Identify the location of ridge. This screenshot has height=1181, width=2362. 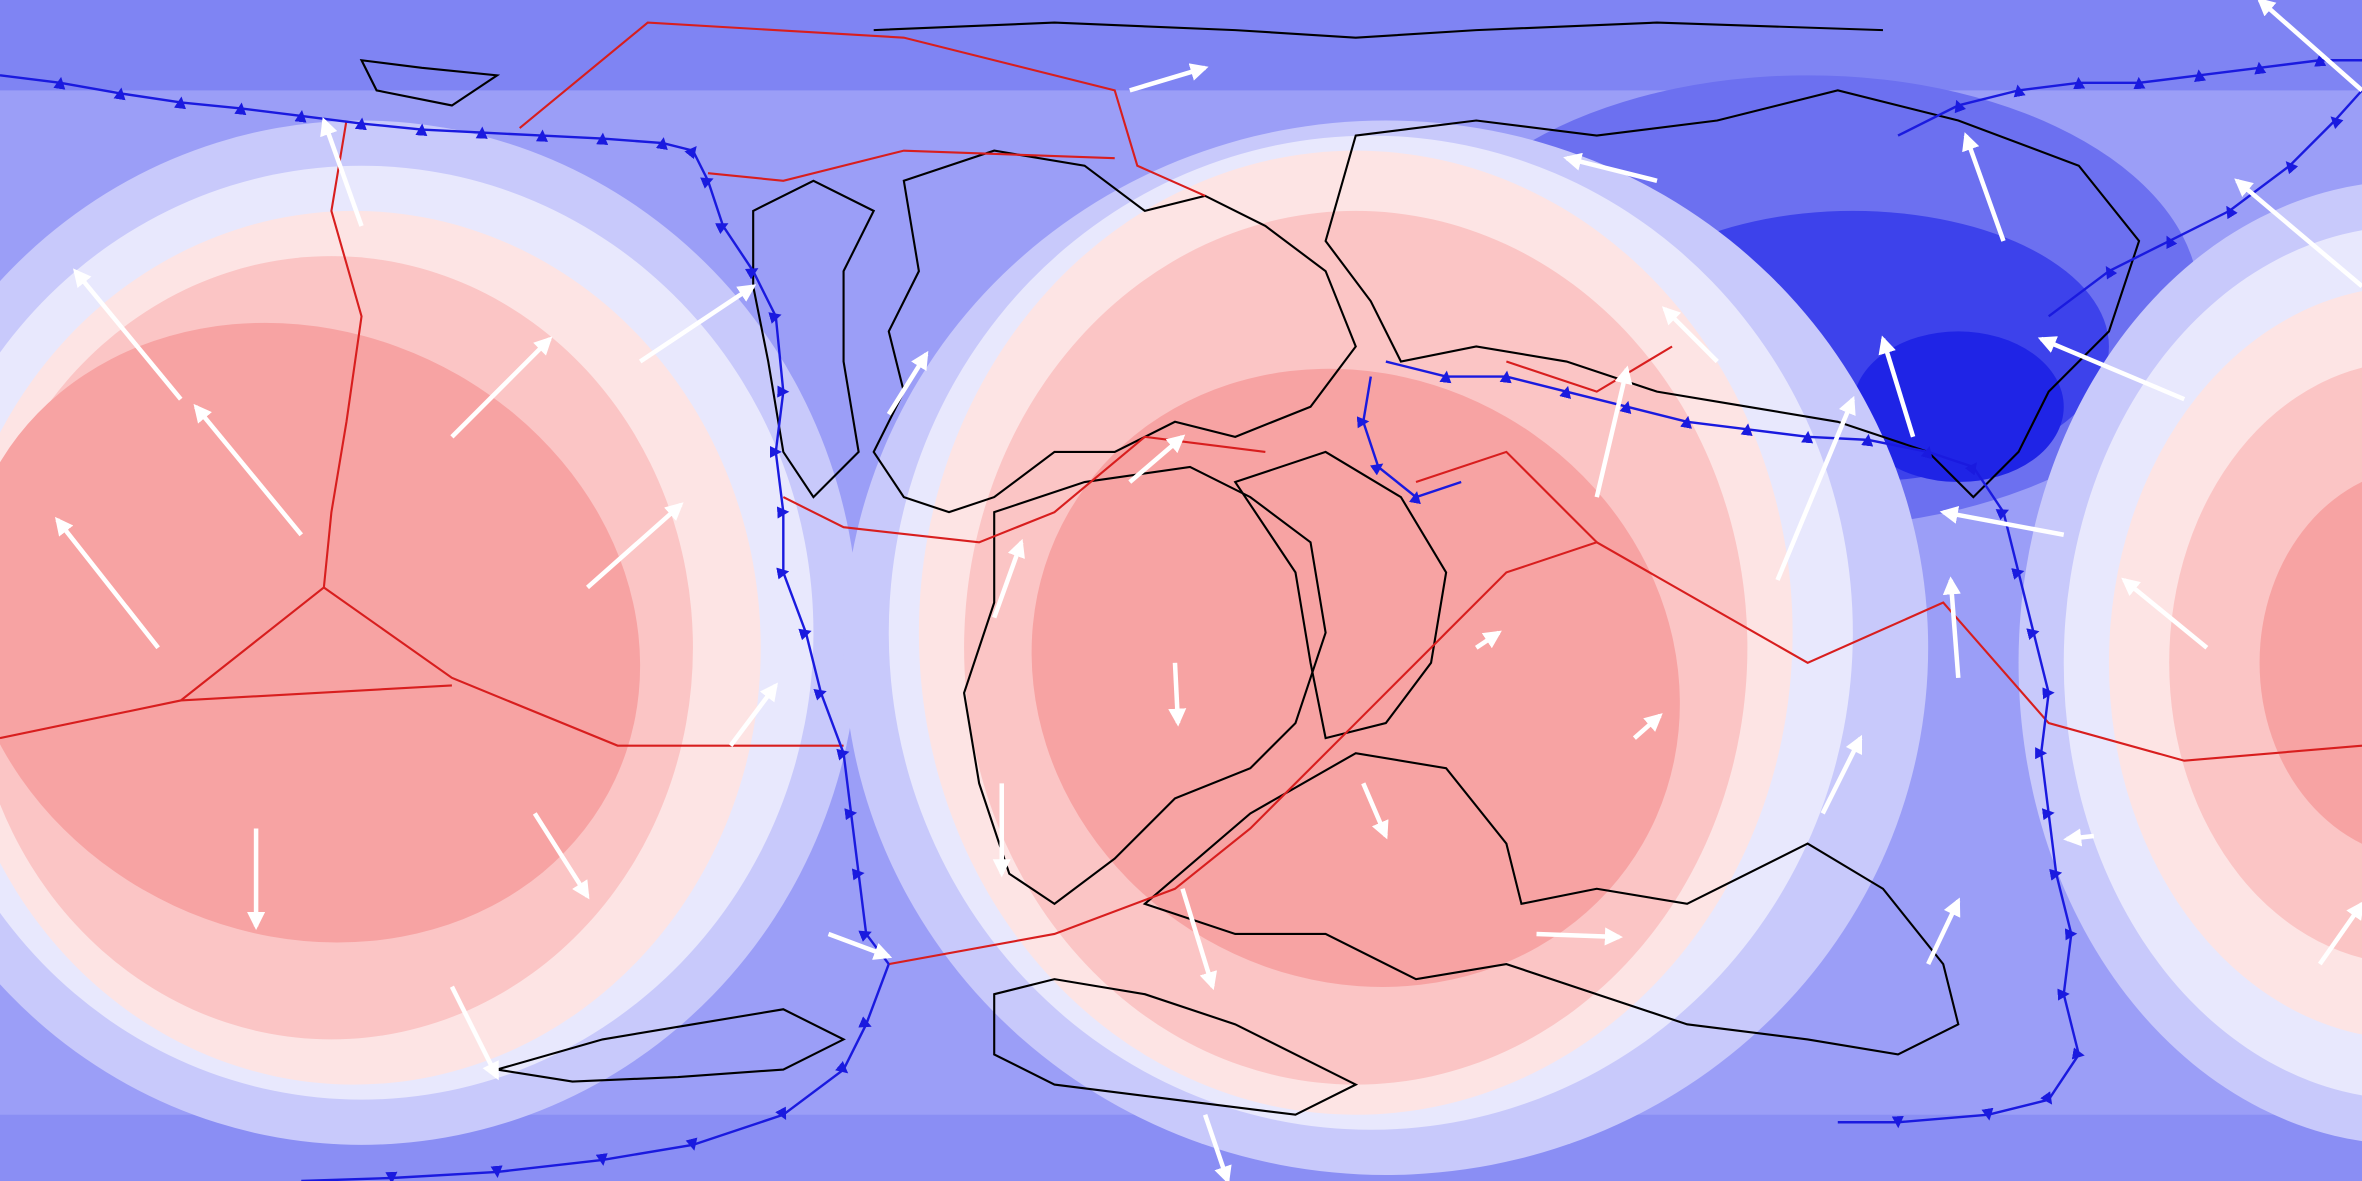
(862, 109).